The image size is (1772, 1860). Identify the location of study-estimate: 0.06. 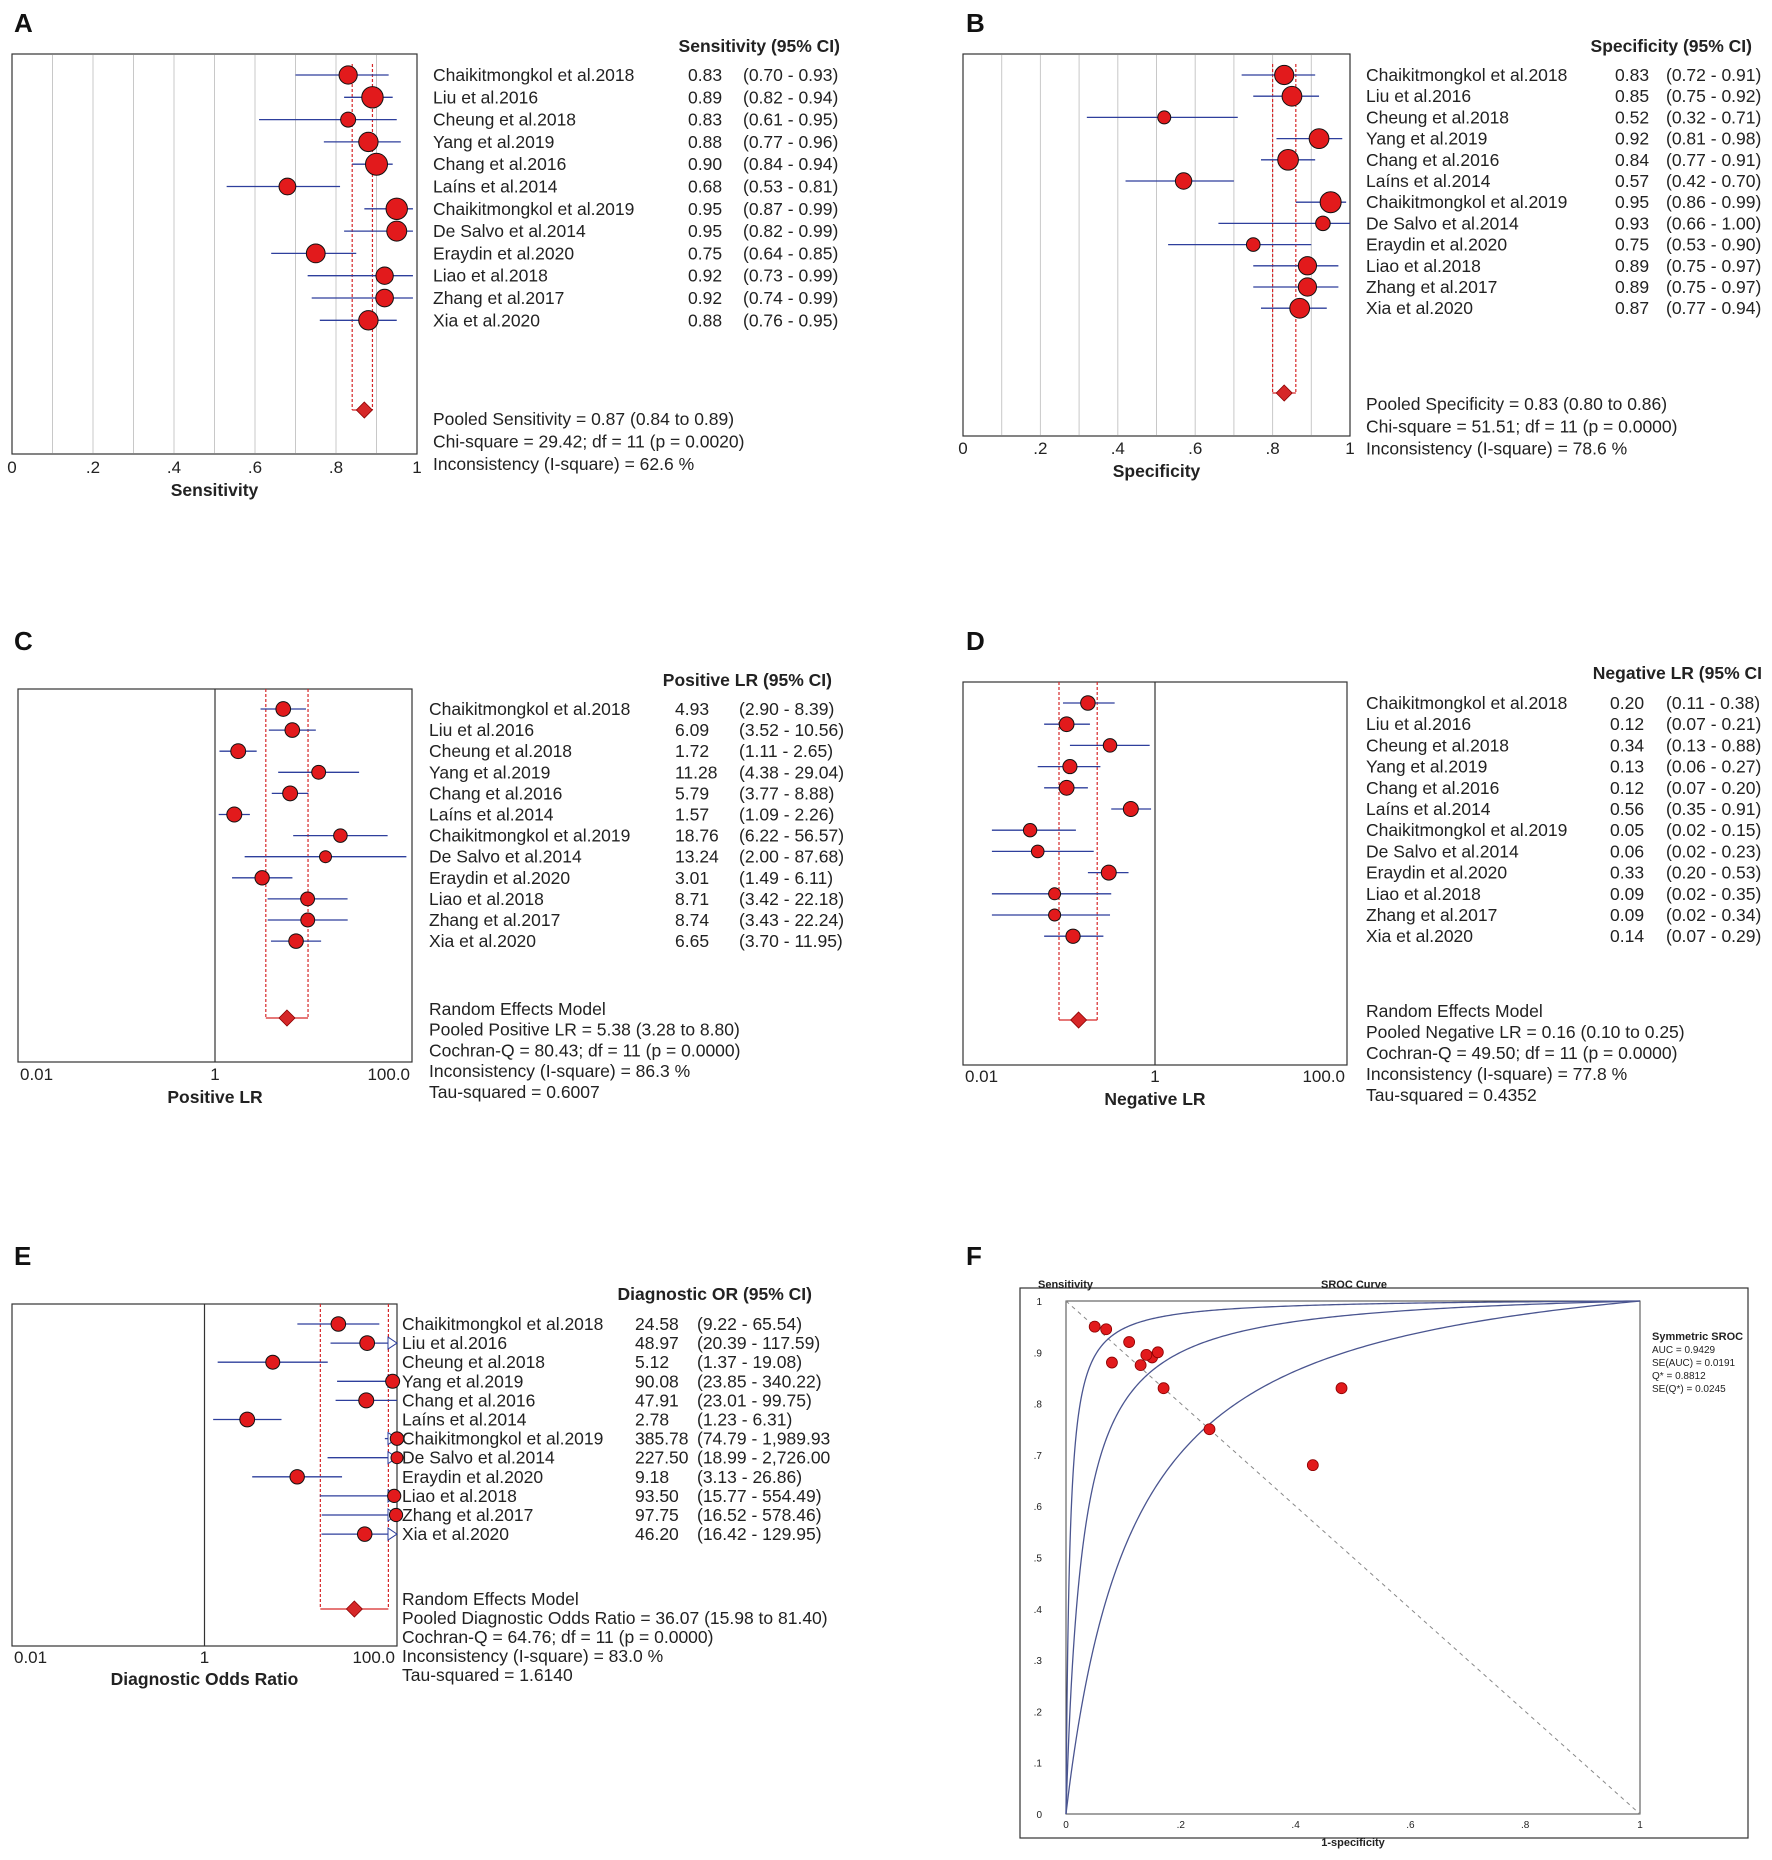
(1627, 851).